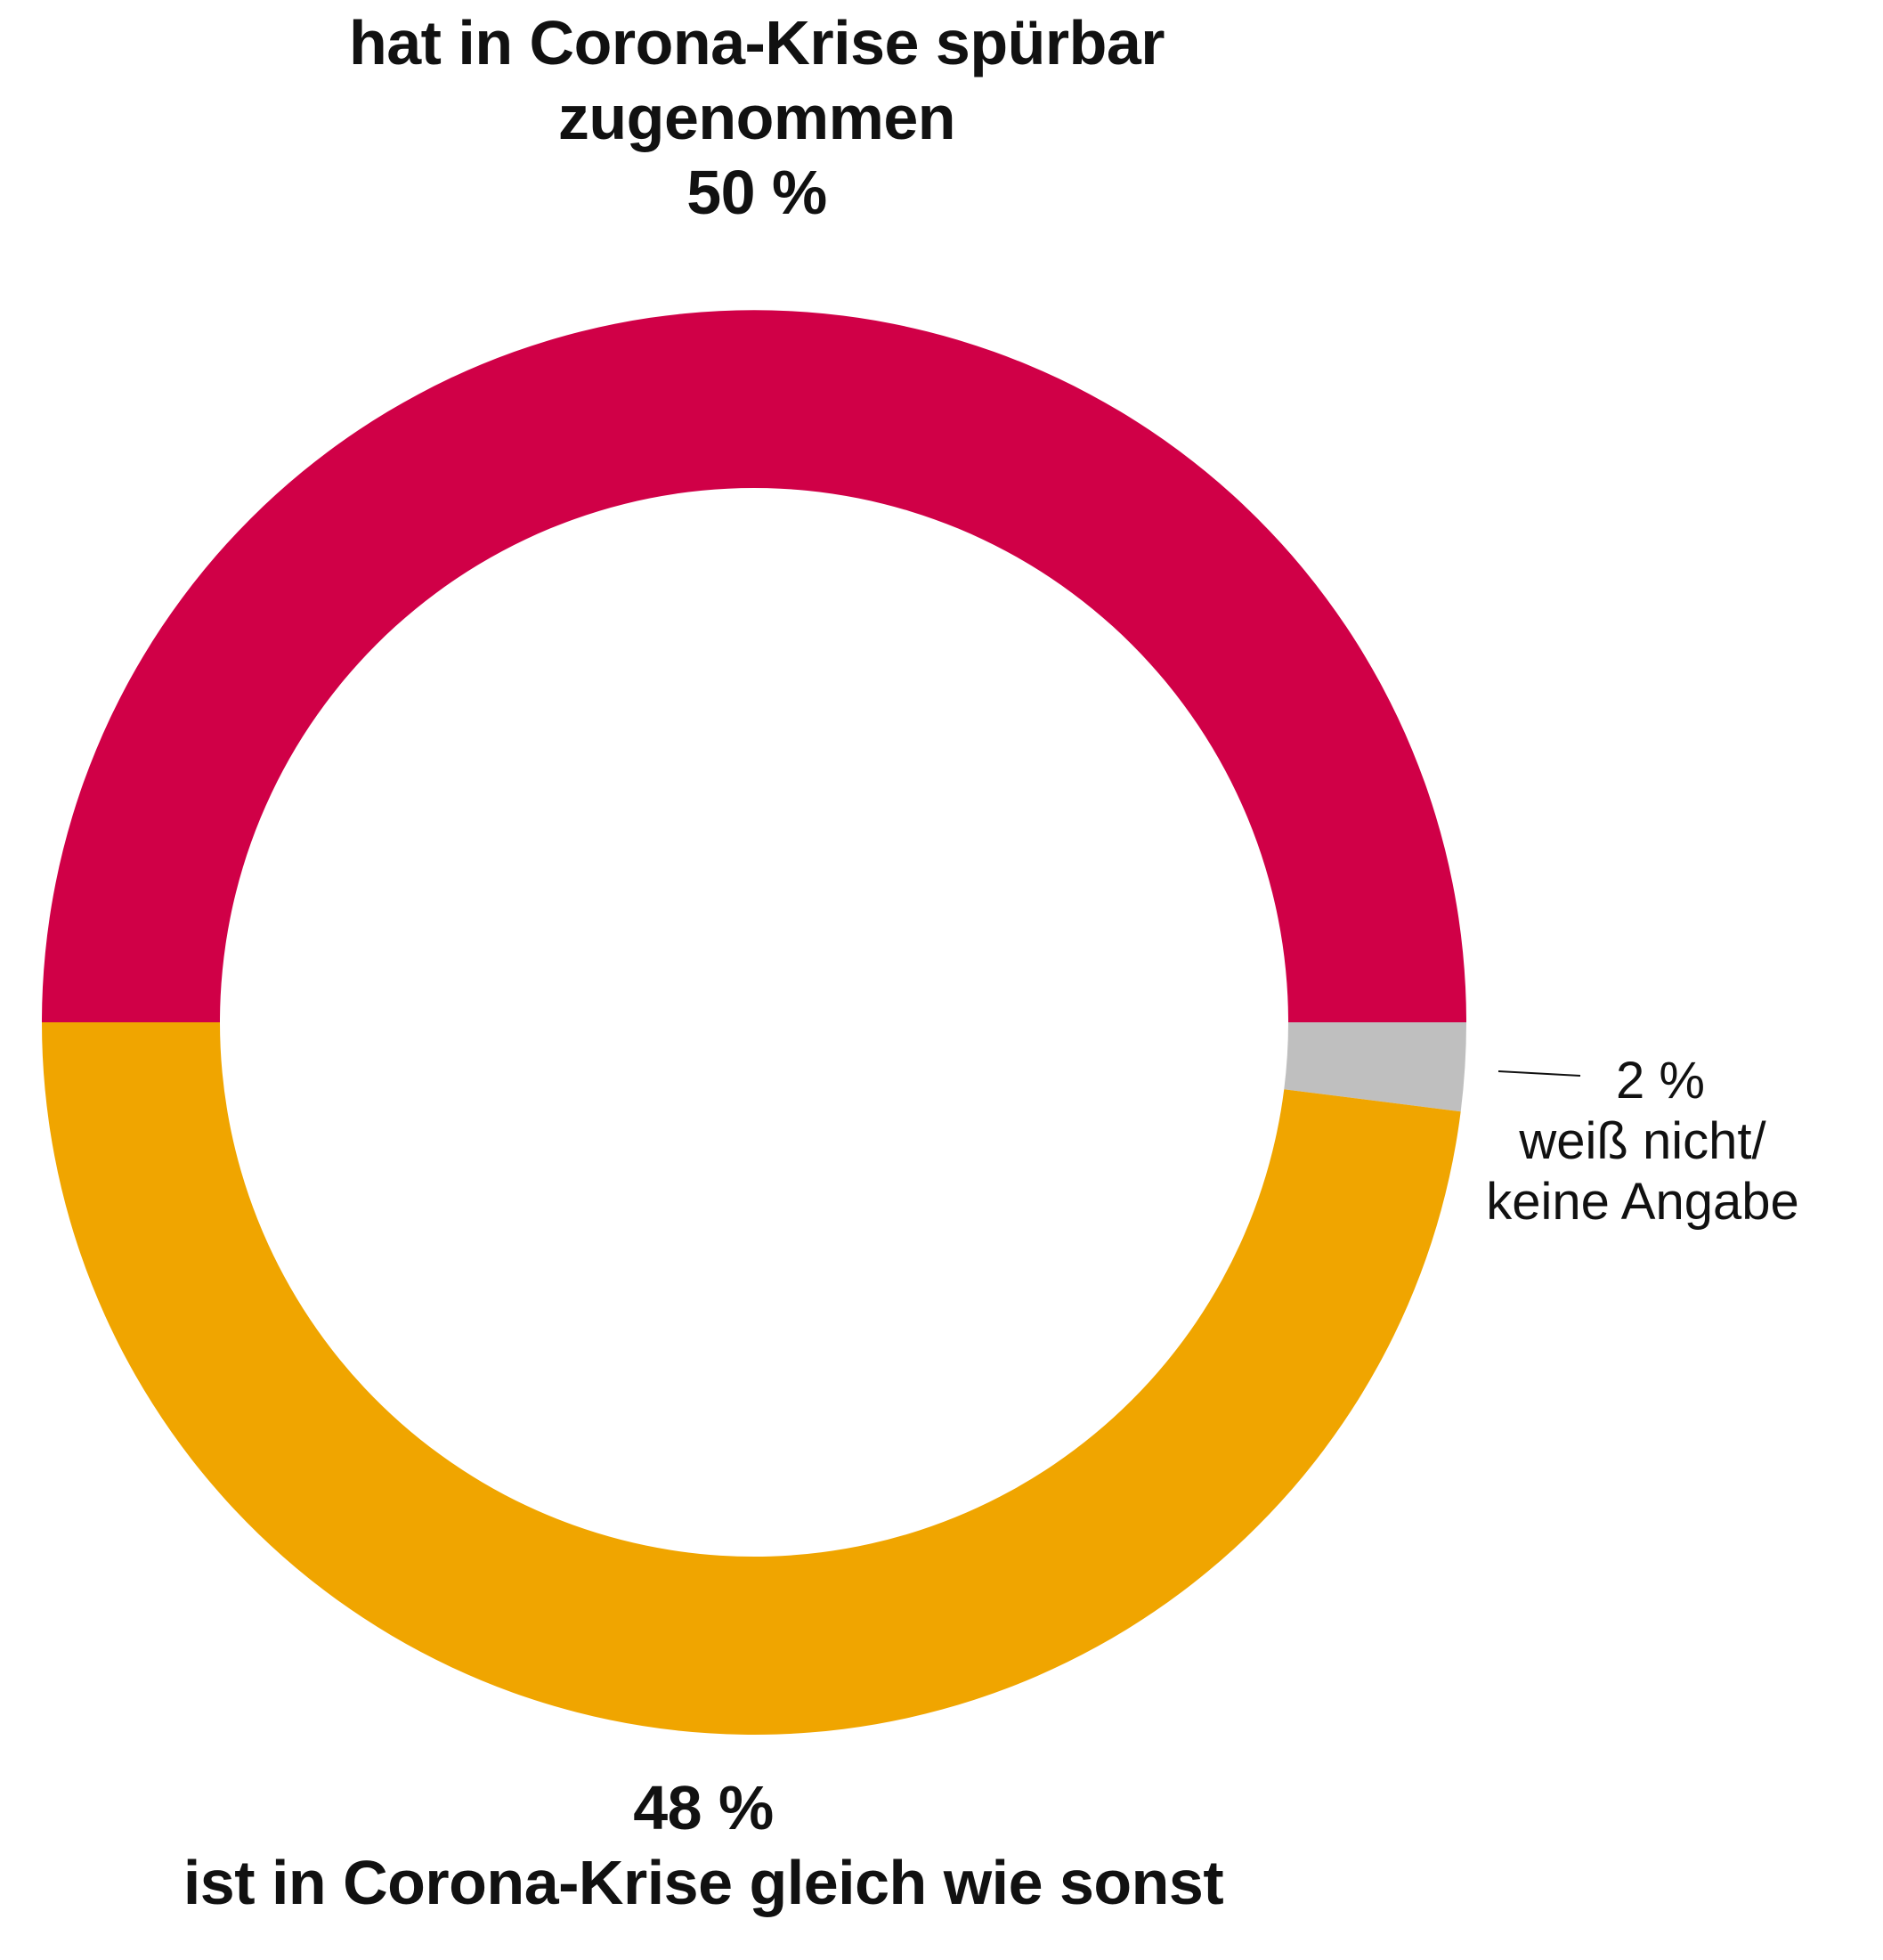 This screenshot has height=1960, width=1883. Describe the element at coordinates (756, 192) in the screenshot. I see `slice-value-increased: 50 %` at that location.